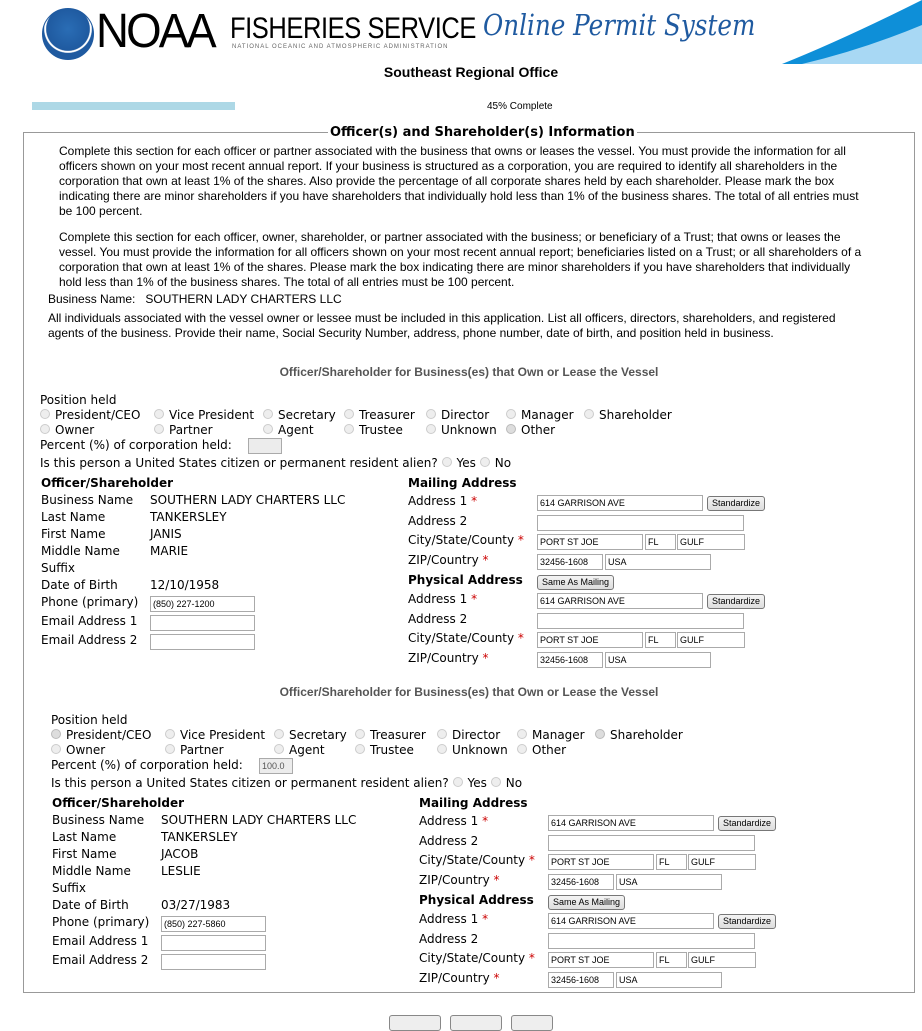 The width and height of the screenshot is (922, 1031). I want to click on position-radio-treasurer: Treasurer, so click(390, 735).